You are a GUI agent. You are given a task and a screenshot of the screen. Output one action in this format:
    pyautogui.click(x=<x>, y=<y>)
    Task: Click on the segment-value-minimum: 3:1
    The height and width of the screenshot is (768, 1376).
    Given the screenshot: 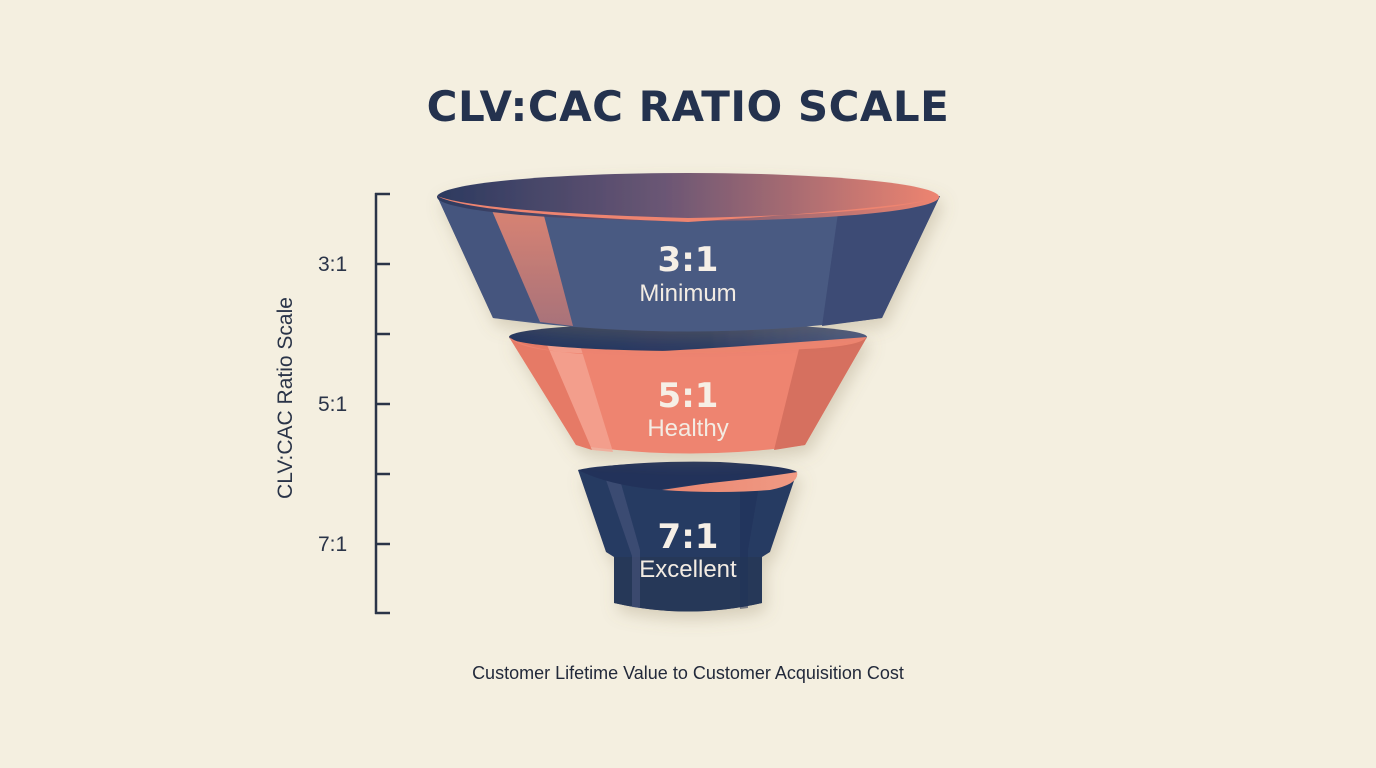 What is the action you would take?
    pyautogui.click(x=688, y=260)
    